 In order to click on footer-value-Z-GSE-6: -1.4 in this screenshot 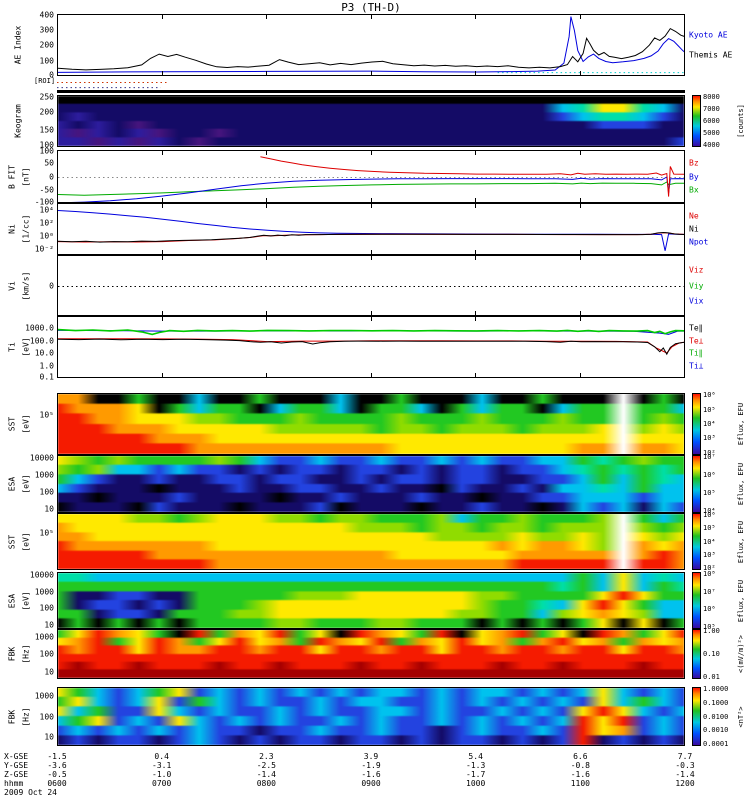, I will do `click(685, 774)`.